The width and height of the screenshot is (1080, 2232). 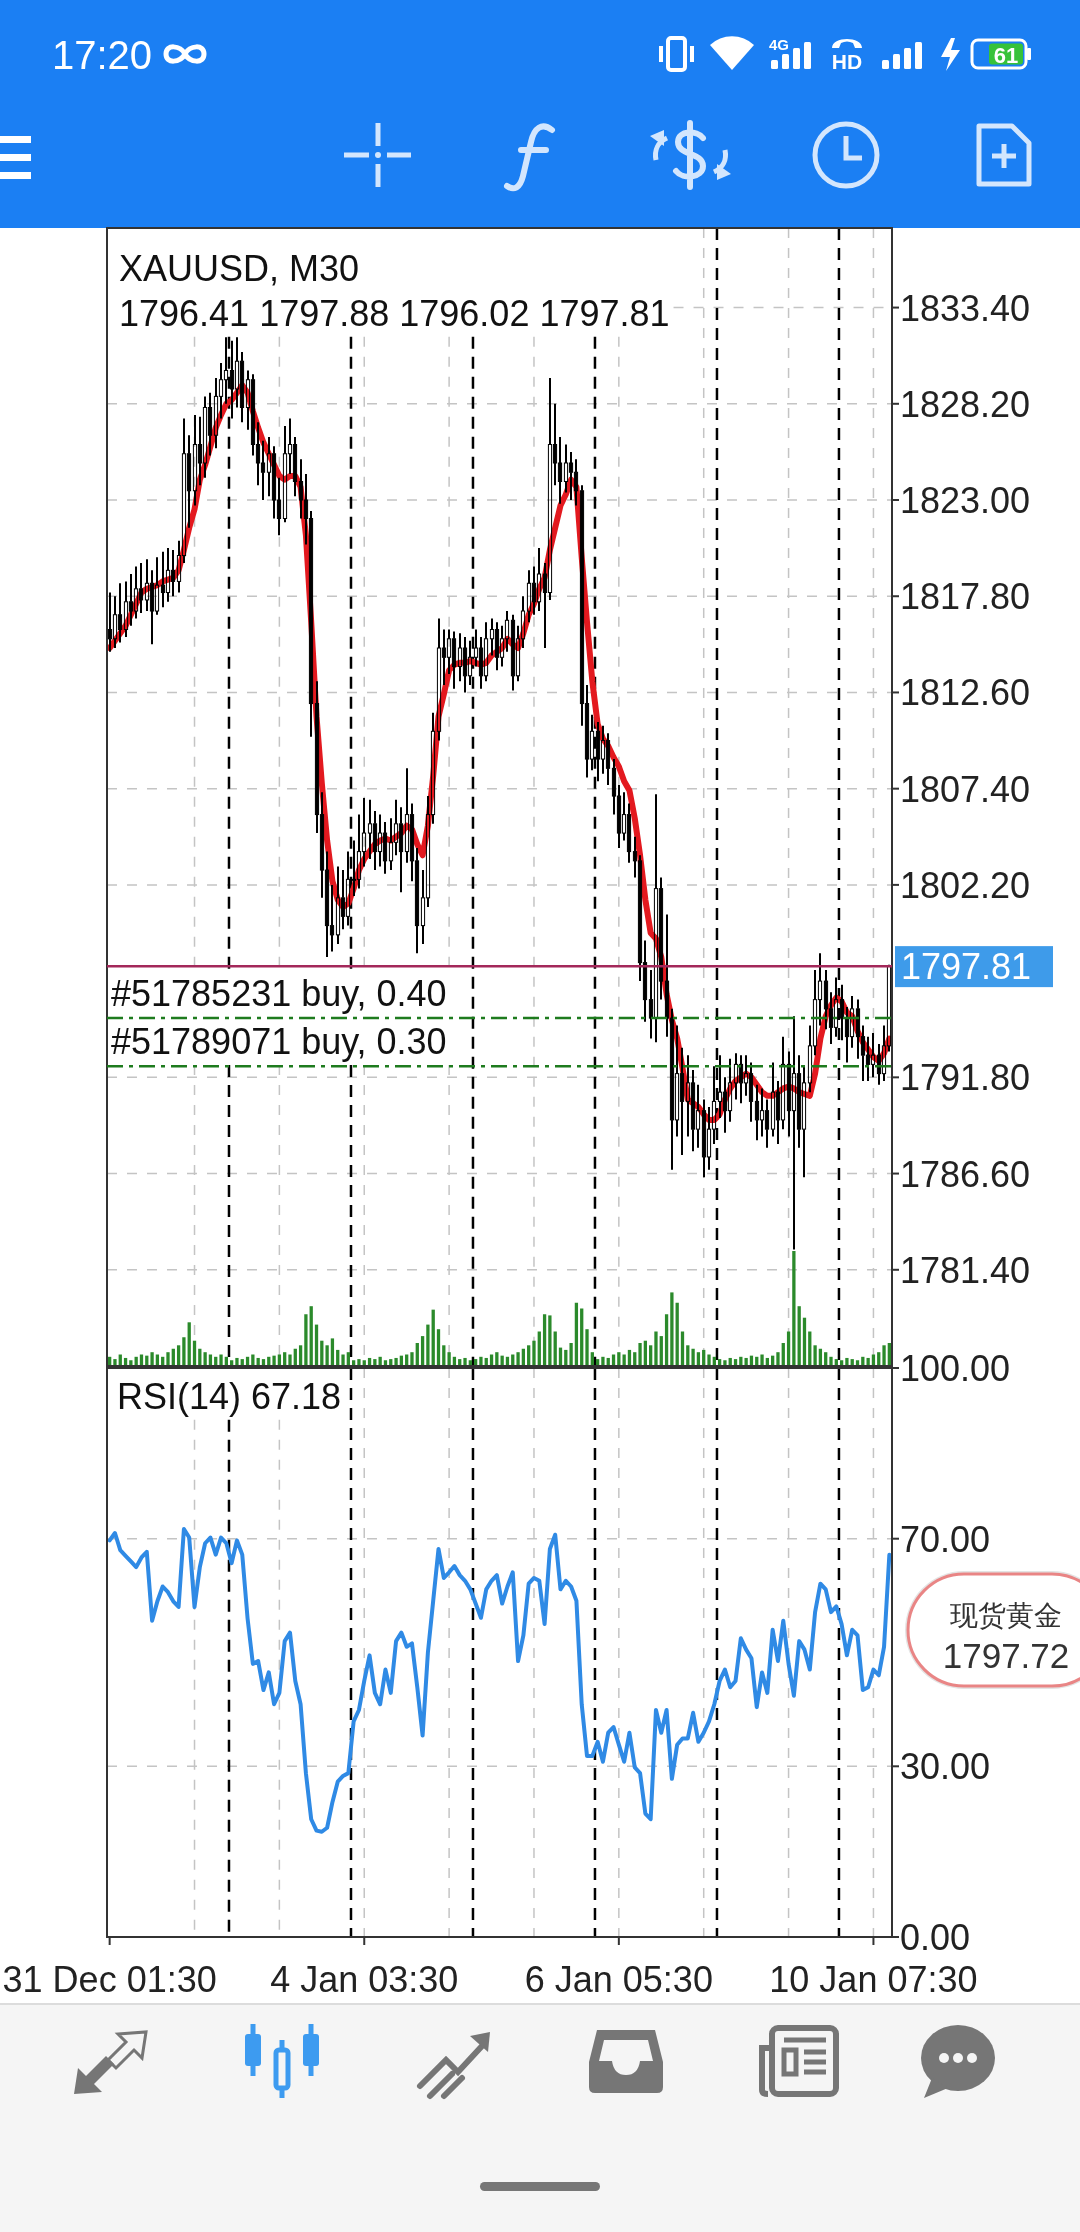 What do you see at coordinates (935, 1937) in the screenshot?
I see `y-tick-label: 0.00` at bounding box center [935, 1937].